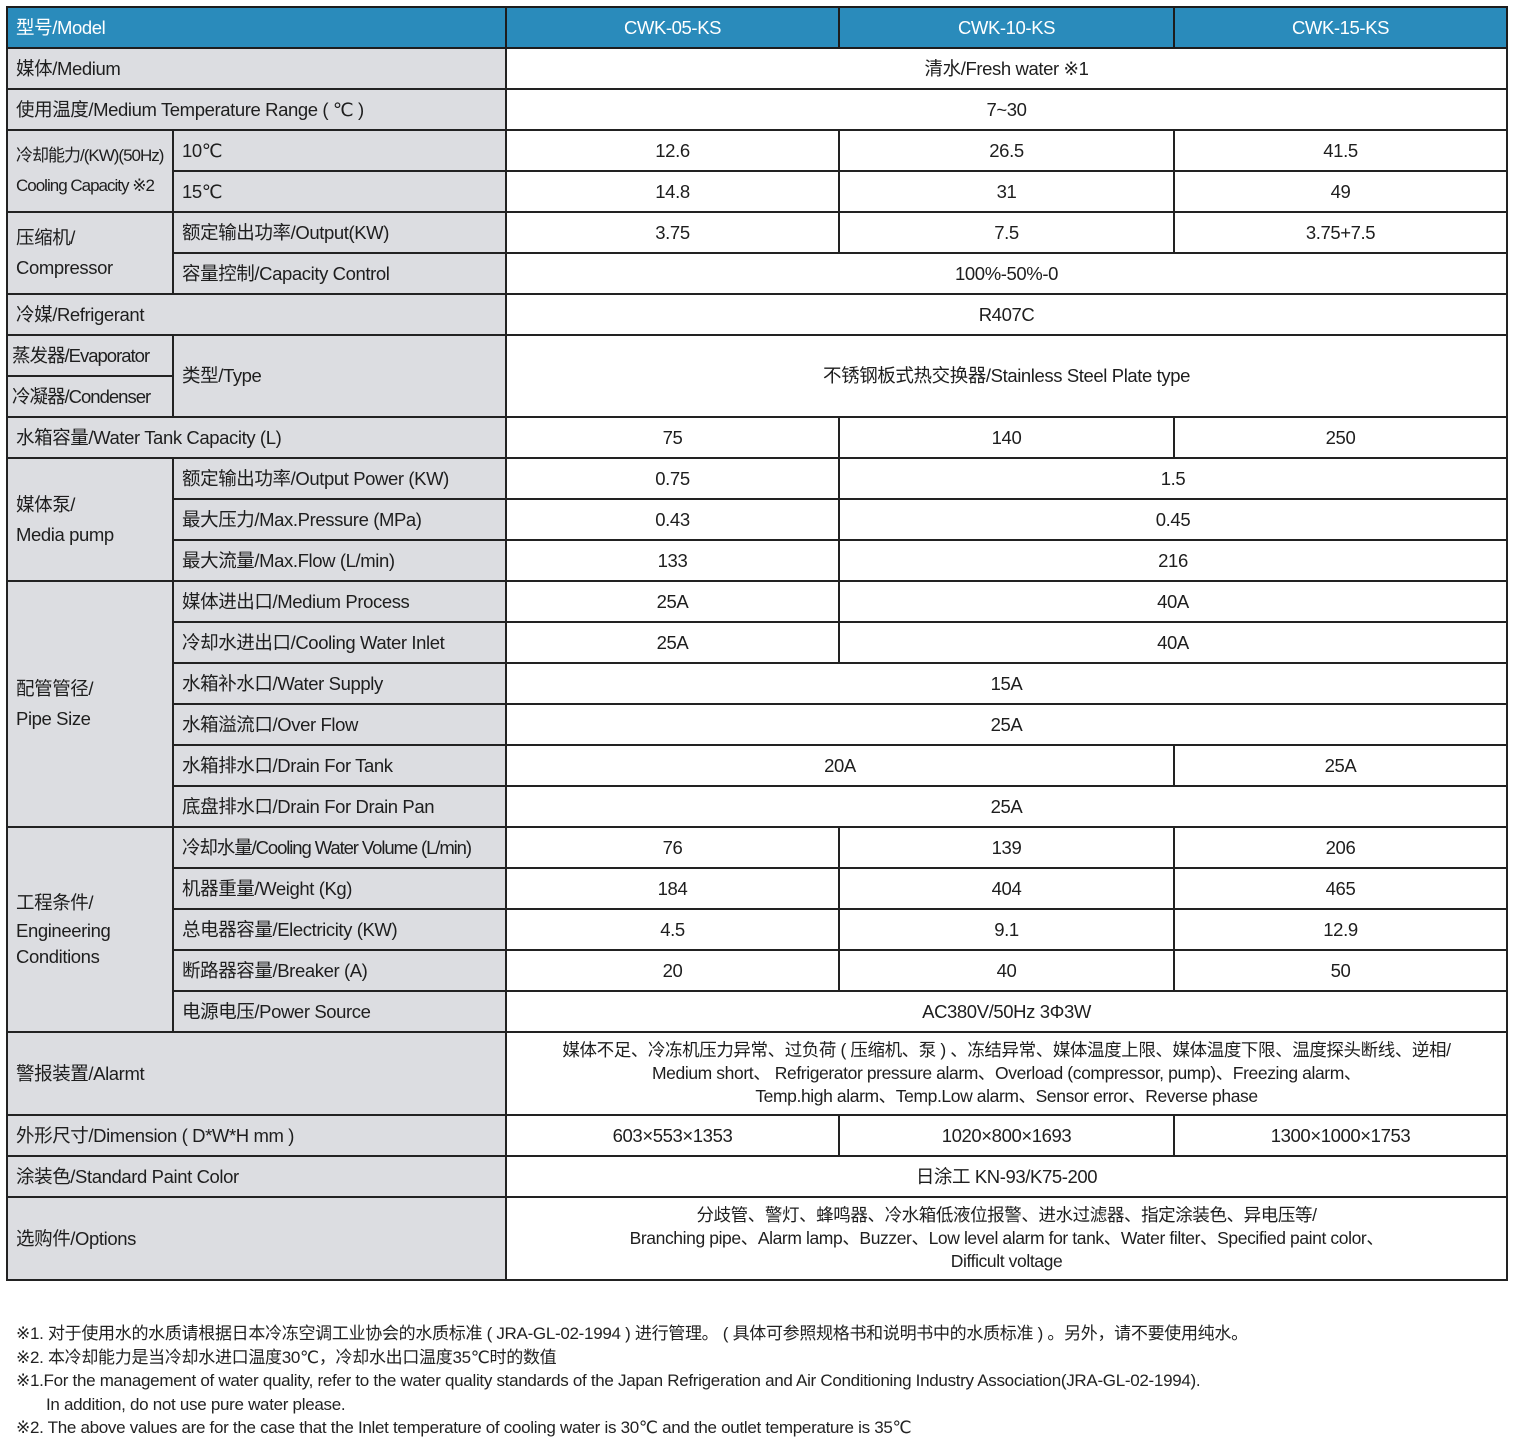 The width and height of the screenshot is (1514, 1440). Describe the element at coordinates (1341, 1135) in the screenshot. I see `cell: 1300×1000×1753` at that location.